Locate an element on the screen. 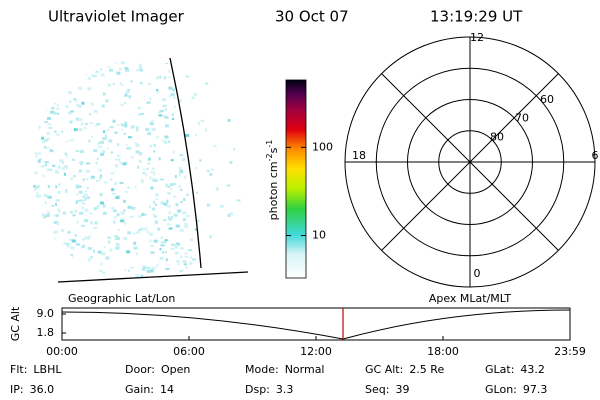 Image resolution: width=600 pixels, height=400 pixels. field-value: 97.3 is located at coordinates (535, 389).